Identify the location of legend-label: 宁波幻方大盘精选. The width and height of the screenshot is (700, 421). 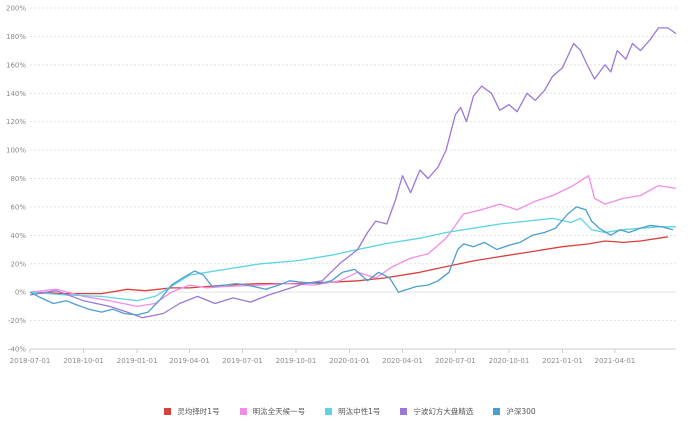
(443, 411).